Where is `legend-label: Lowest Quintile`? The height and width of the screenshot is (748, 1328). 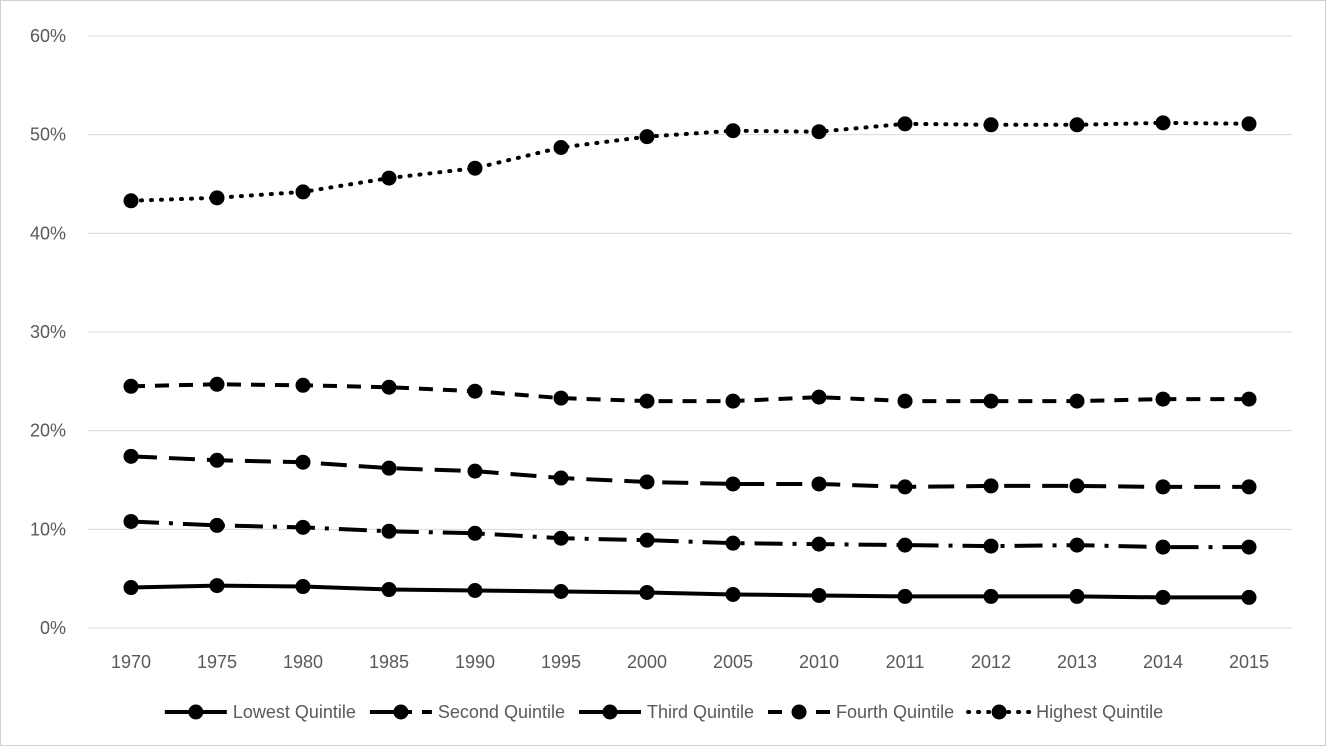 legend-label: Lowest Quintile is located at coordinates (294, 712).